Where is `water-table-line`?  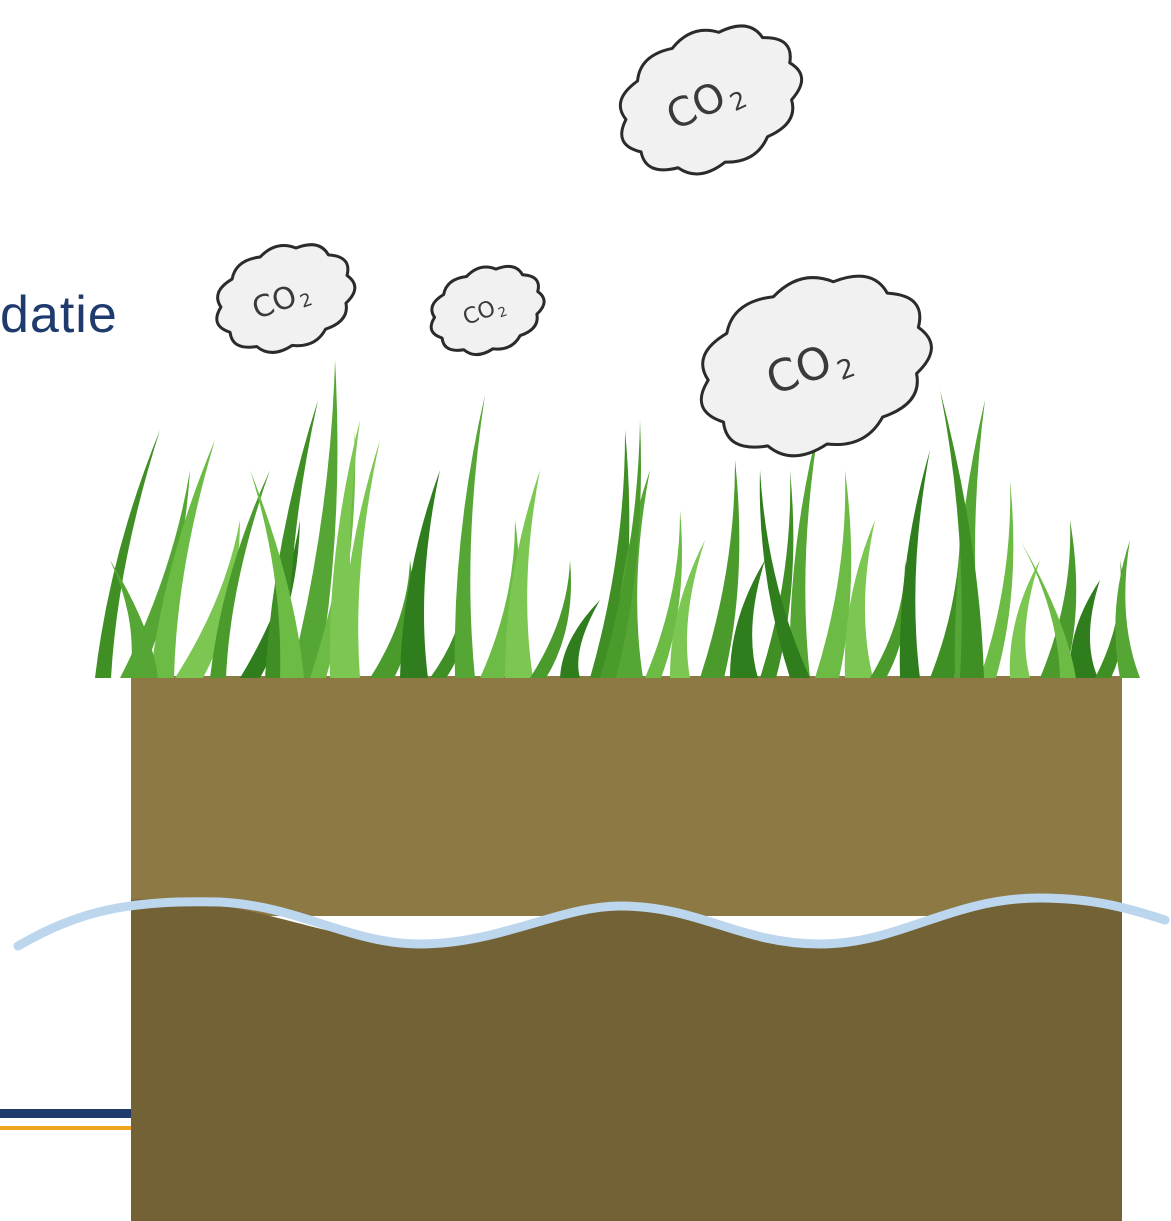 water-table-line is located at coordinates (591, 922).